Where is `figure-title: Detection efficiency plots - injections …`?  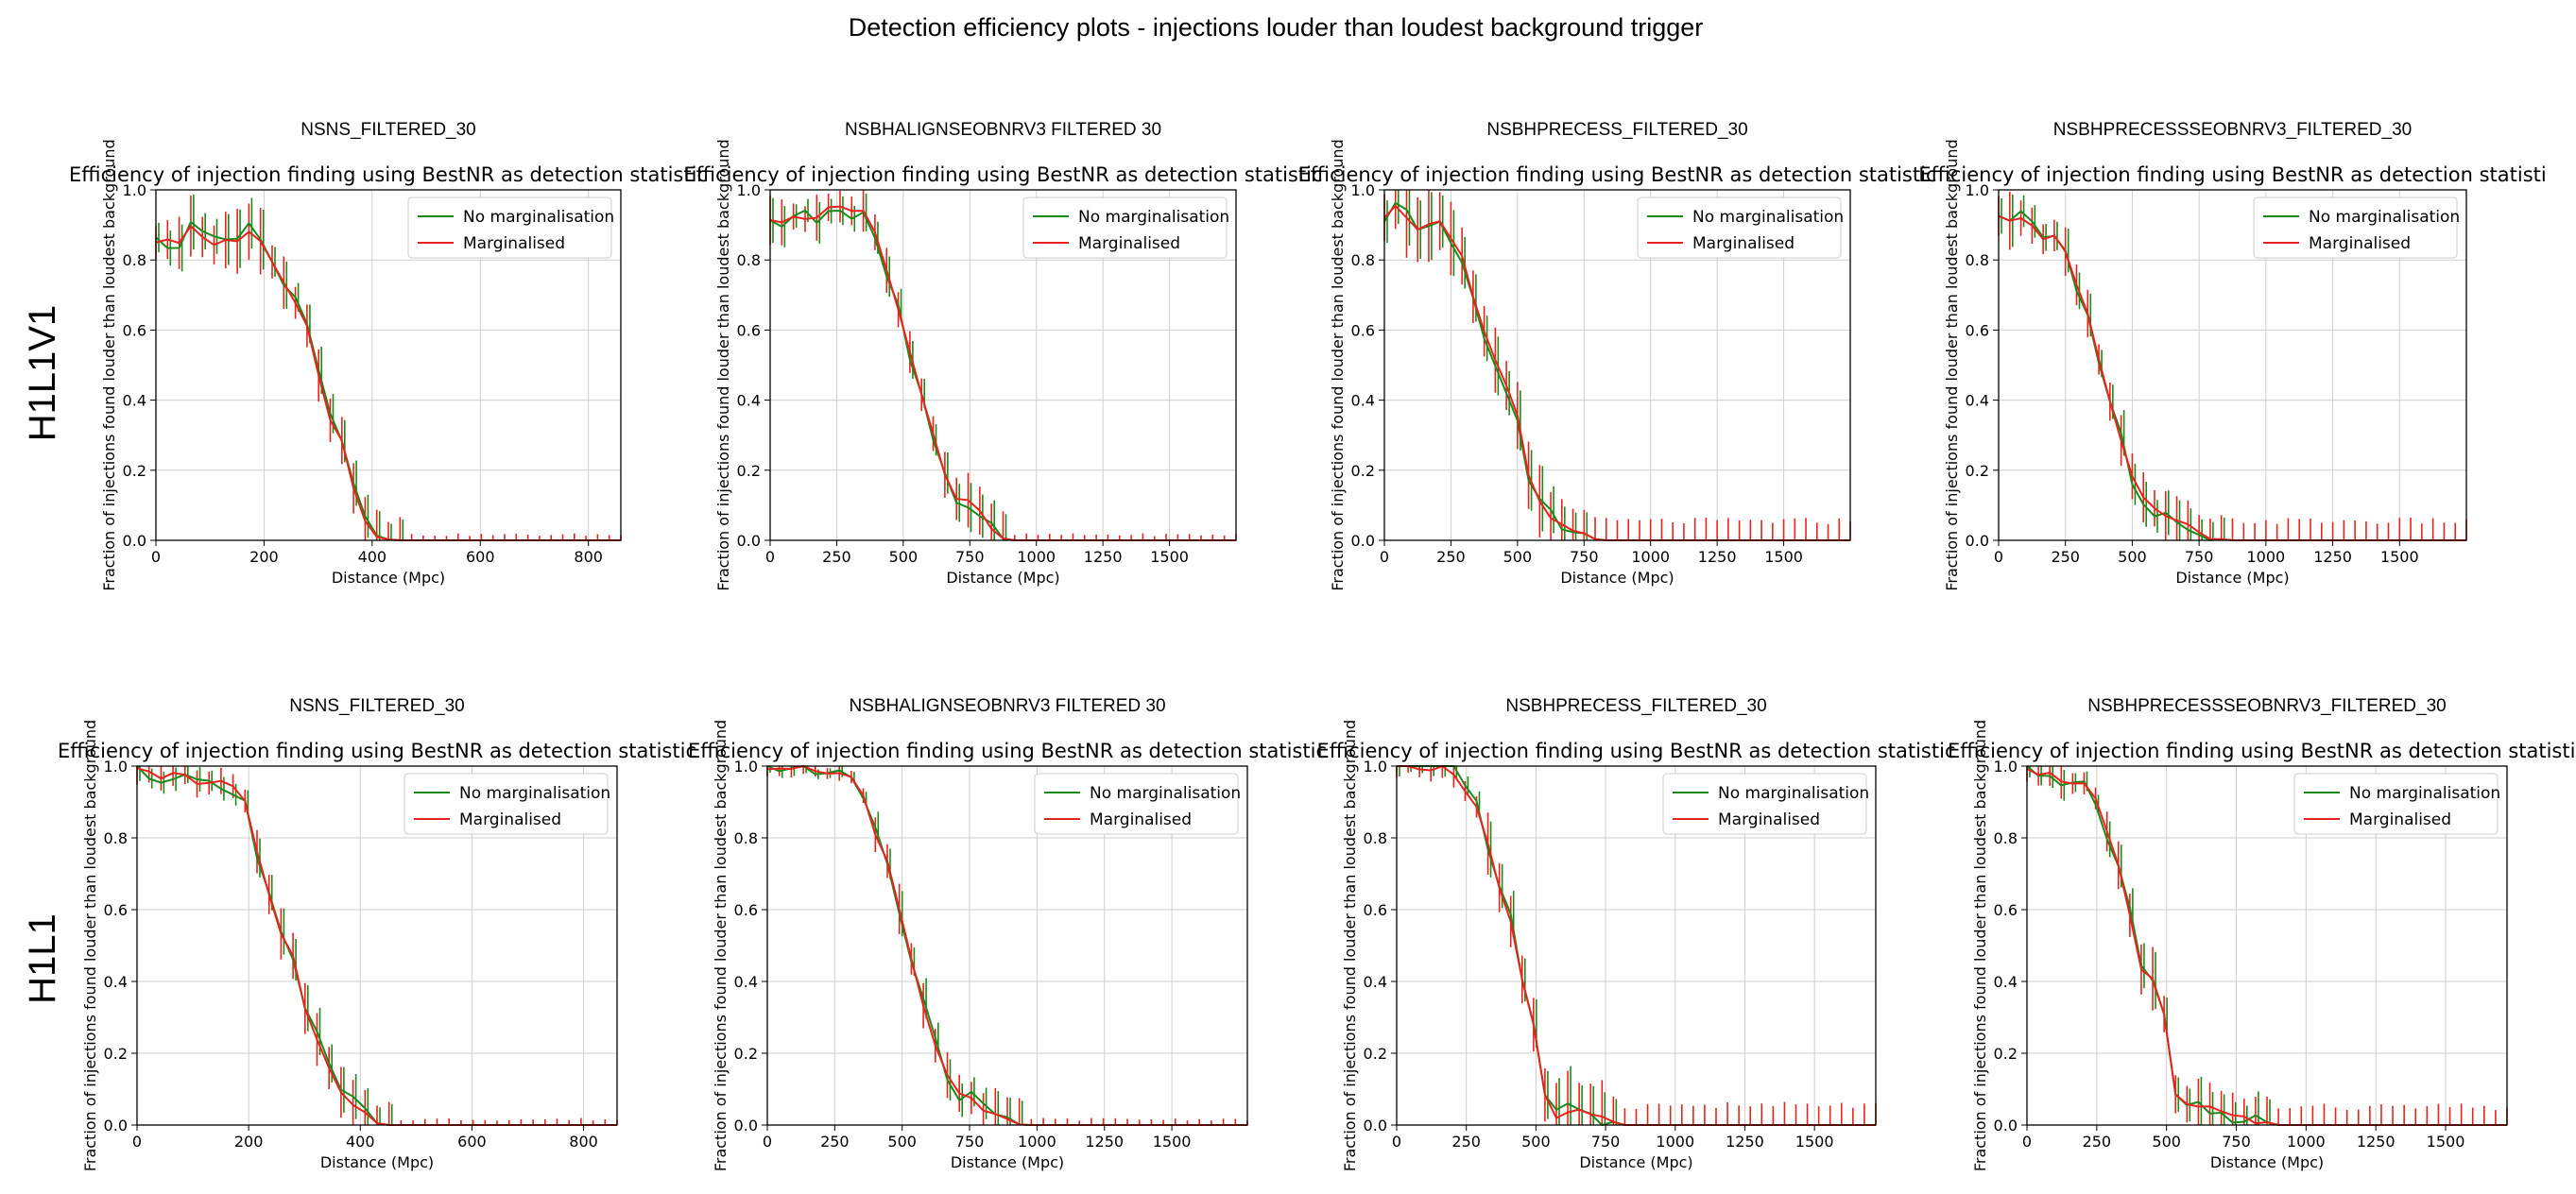
figure-title: Detection efficiency plots - injections … is located at coordinates (1276, 27).